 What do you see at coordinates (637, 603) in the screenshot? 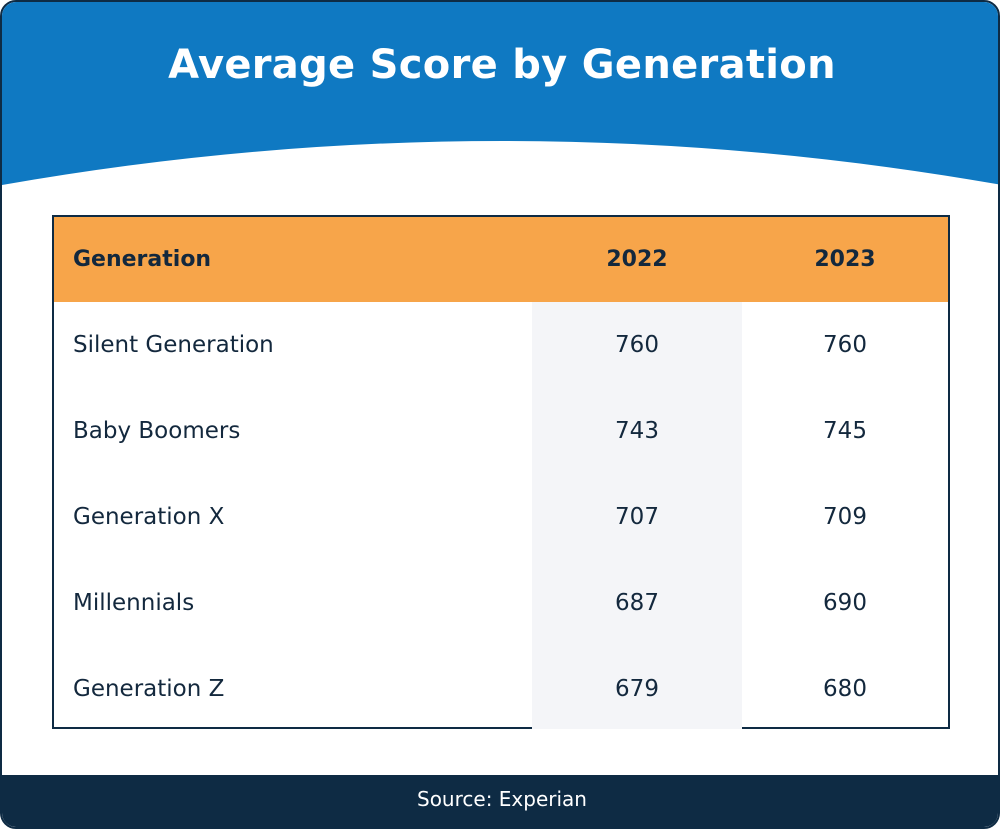
I see `score-2022-cell: 687` at bounding box center [637, 603].